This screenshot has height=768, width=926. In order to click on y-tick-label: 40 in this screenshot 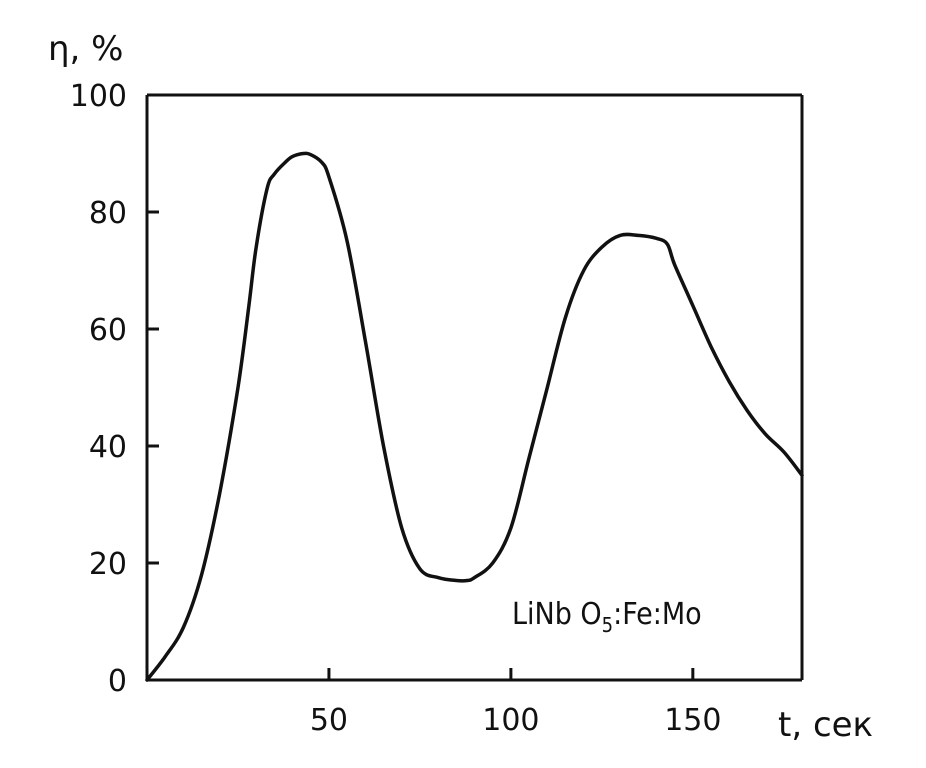, I will do `click(108, 447)`.